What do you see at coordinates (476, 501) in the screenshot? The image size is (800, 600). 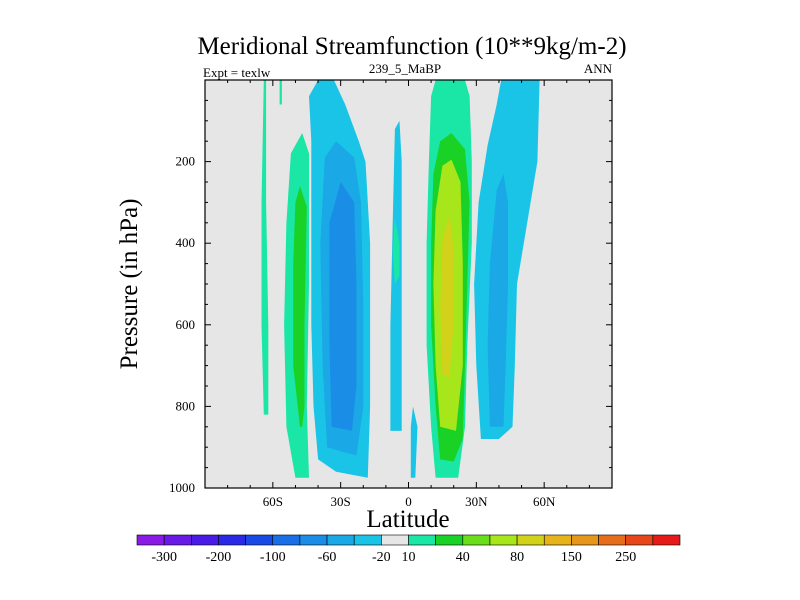 I see `x-tick-label: 30N` at bounding box center [476, 501].